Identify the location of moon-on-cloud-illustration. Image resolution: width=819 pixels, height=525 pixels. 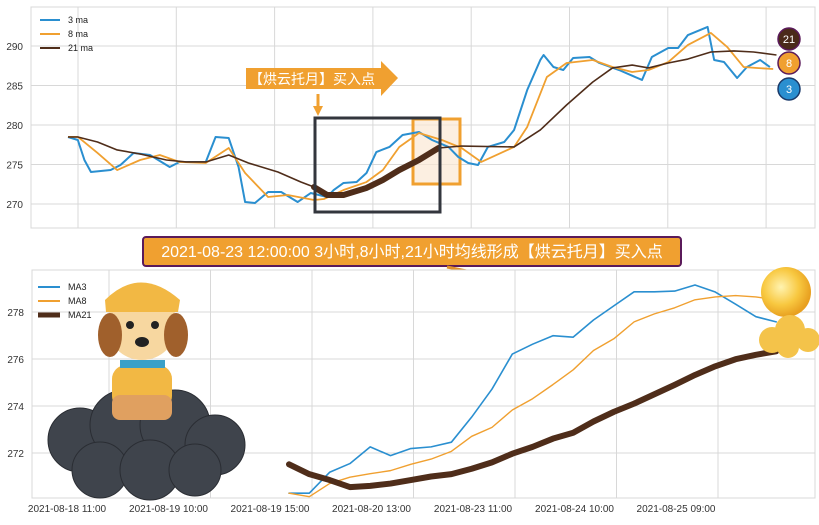
(789, 312).